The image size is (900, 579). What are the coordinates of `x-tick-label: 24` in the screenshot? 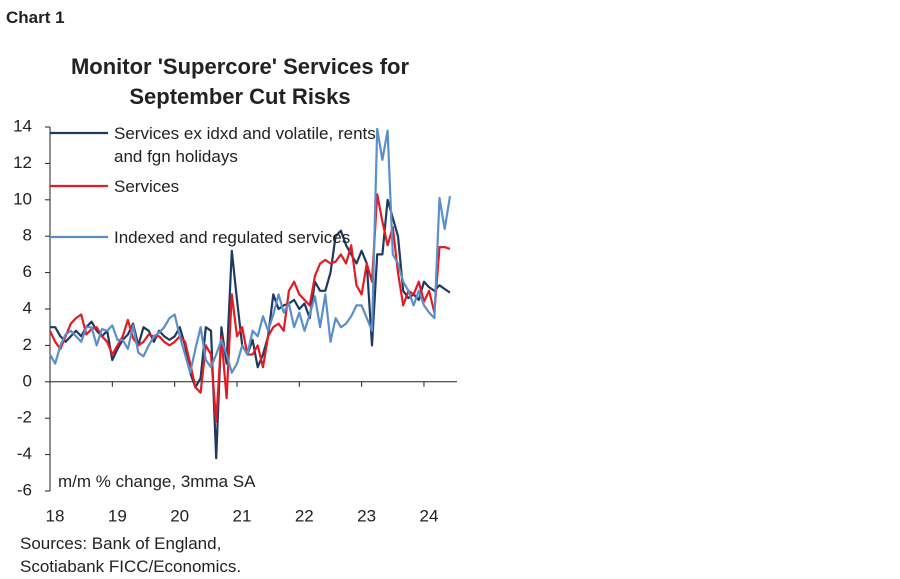 It's located at (429, 515).